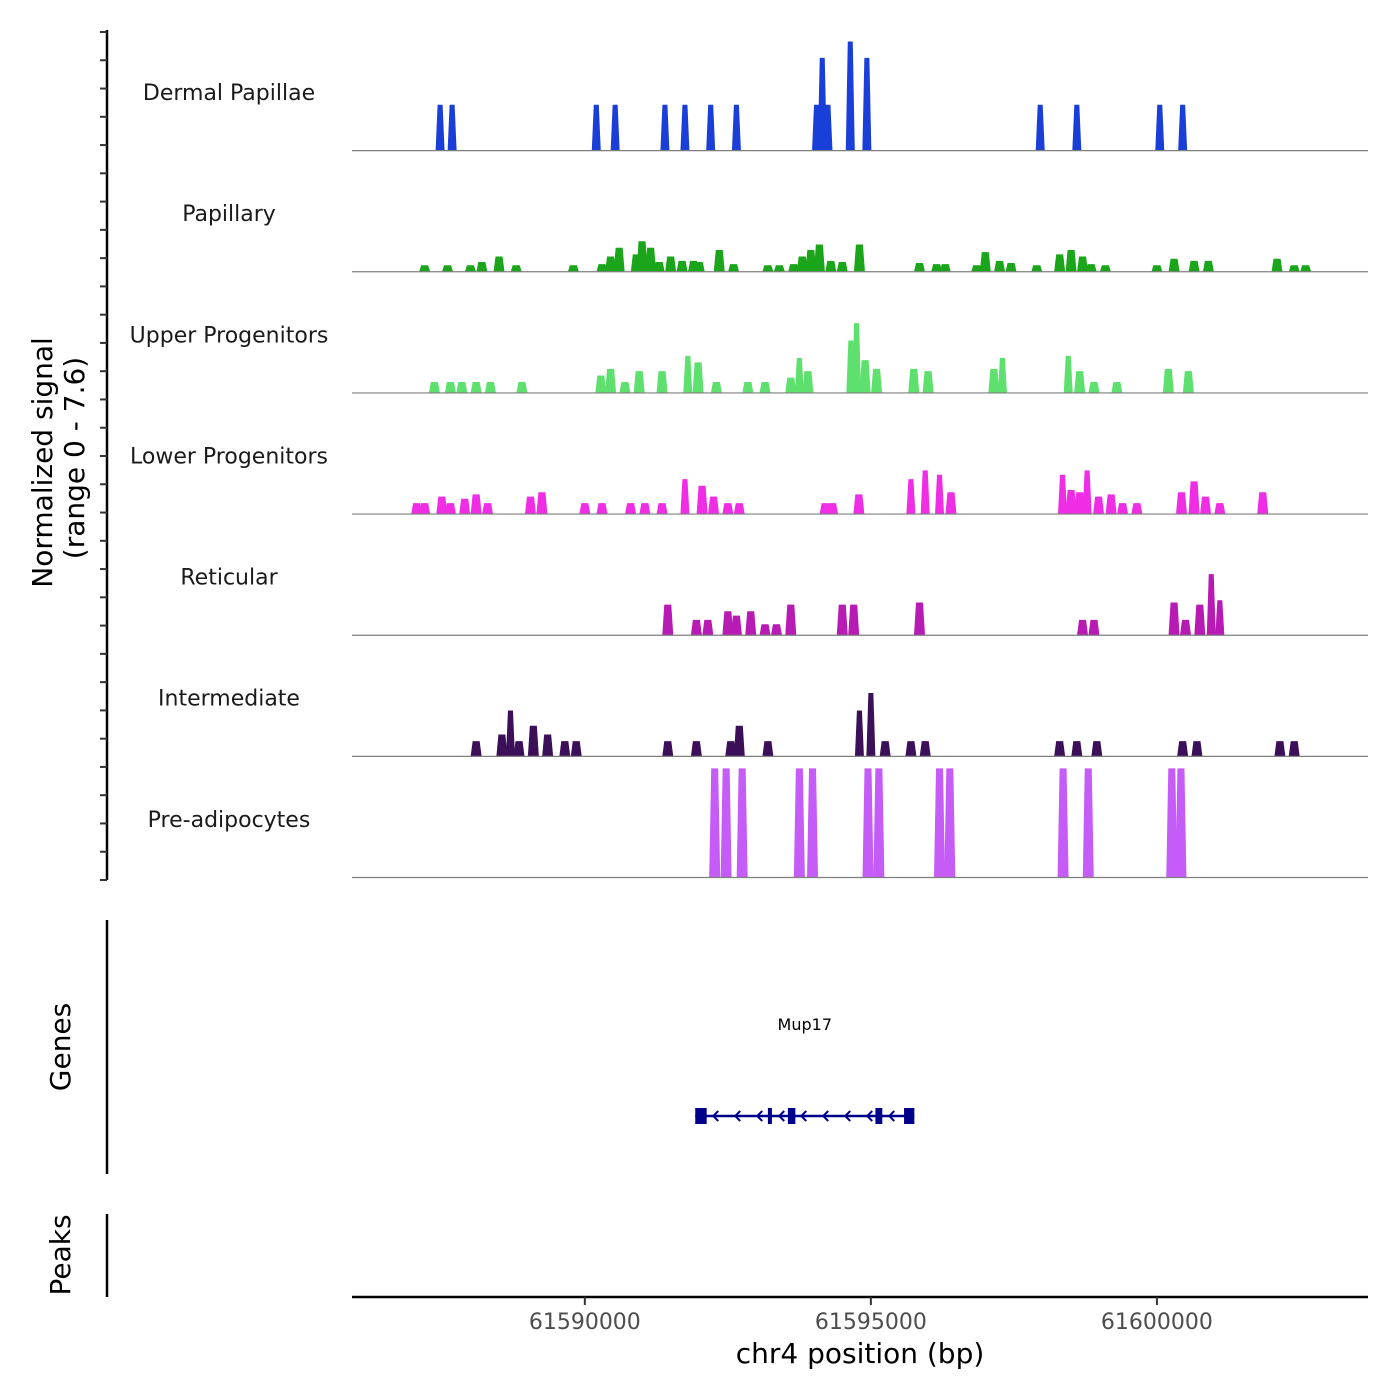 This screenshot has width=1400, height=1400. I want to click on peaks-panel-label: Peaks, so click(60, 1254).